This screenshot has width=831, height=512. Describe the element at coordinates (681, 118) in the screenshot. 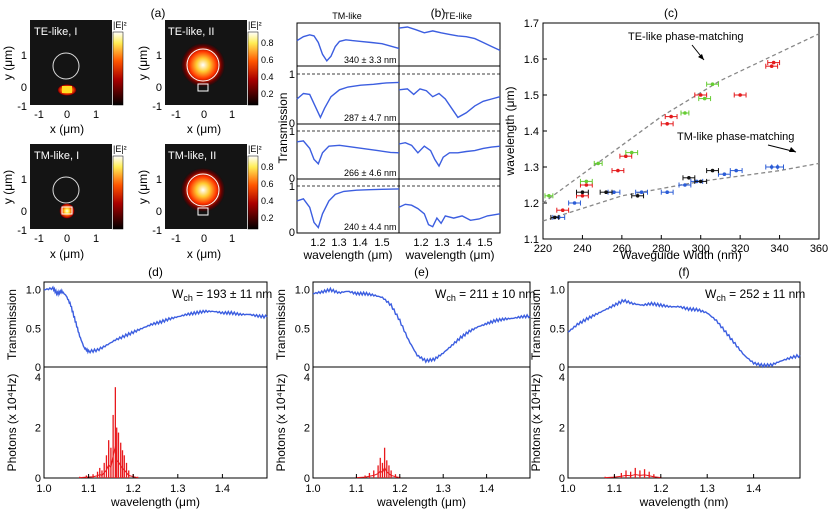

I see `fit-line` at that location.